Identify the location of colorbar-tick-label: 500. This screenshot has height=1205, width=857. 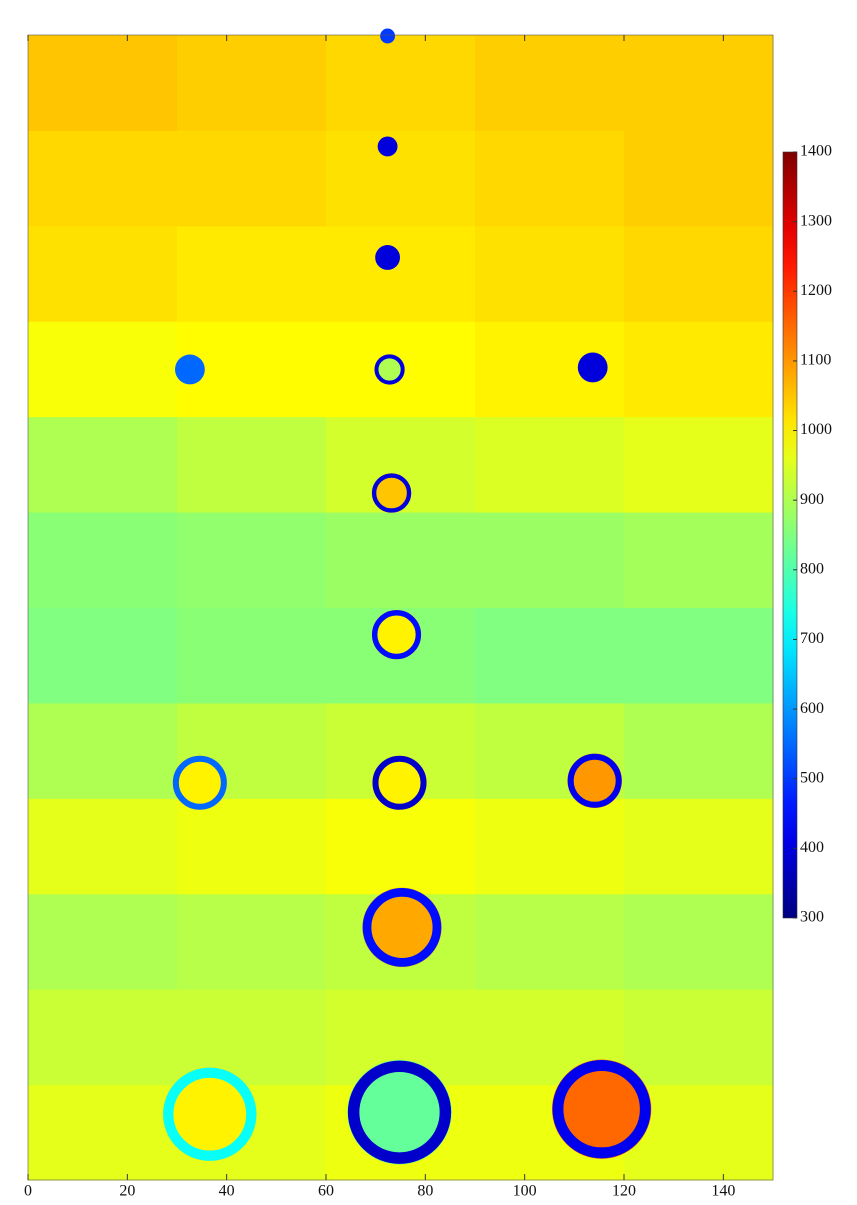
(812, 777).